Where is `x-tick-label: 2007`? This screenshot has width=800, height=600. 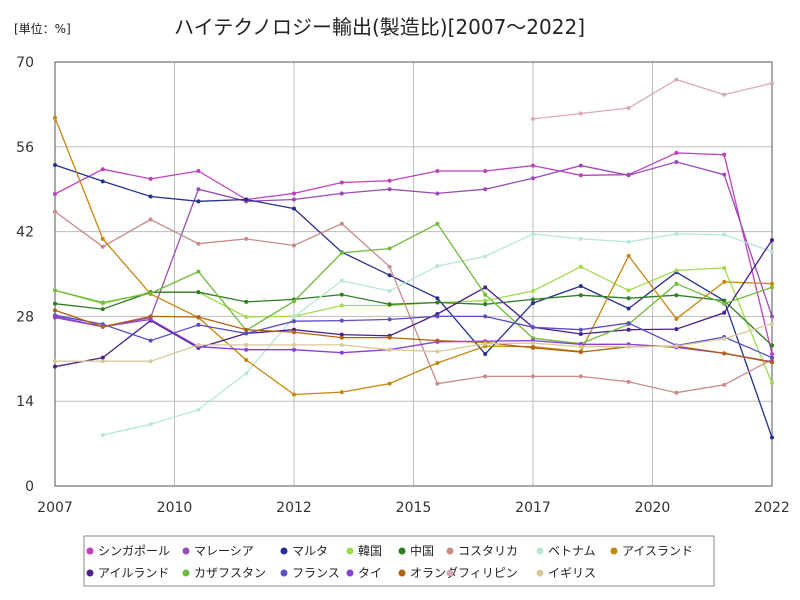 x-tick-label: 2007 is located at coordinates (55, 508).